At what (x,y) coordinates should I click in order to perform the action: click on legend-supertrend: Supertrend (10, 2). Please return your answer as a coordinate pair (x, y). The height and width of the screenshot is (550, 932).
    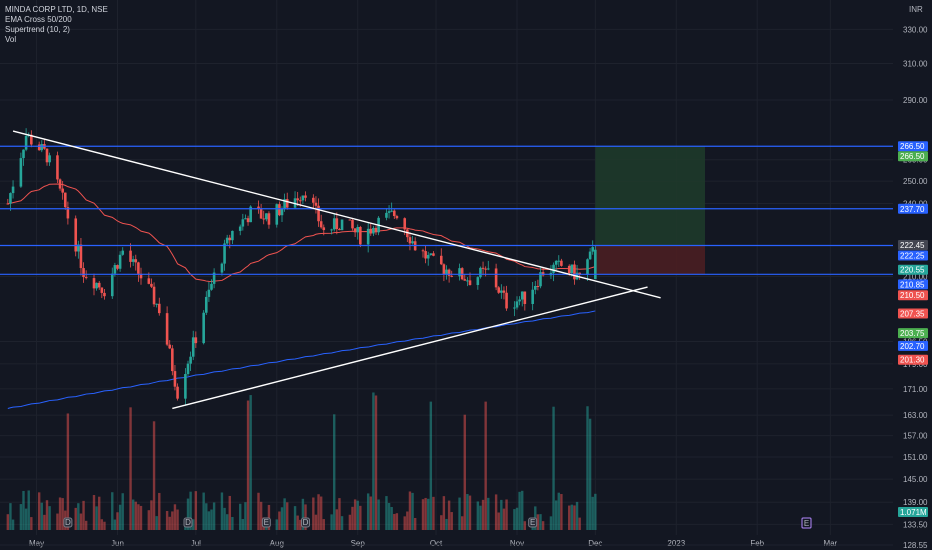
    Looking at the image, I should click on (37, 29).